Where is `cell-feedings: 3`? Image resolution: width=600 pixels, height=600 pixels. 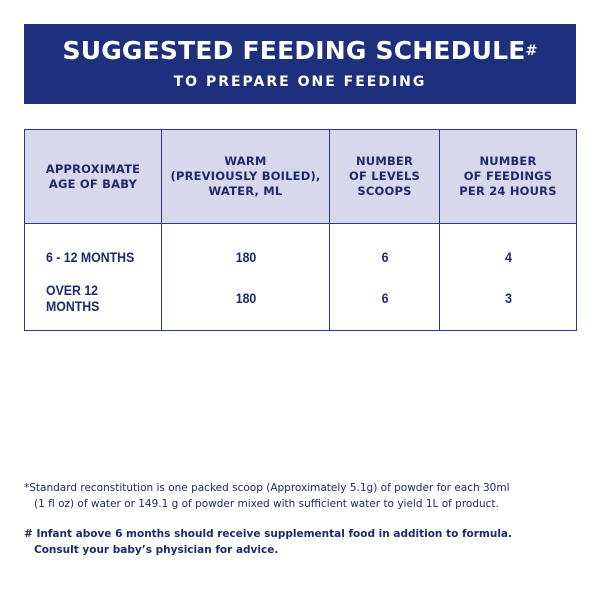
cell-feedings: 3 is located at coordinates (508, 304).